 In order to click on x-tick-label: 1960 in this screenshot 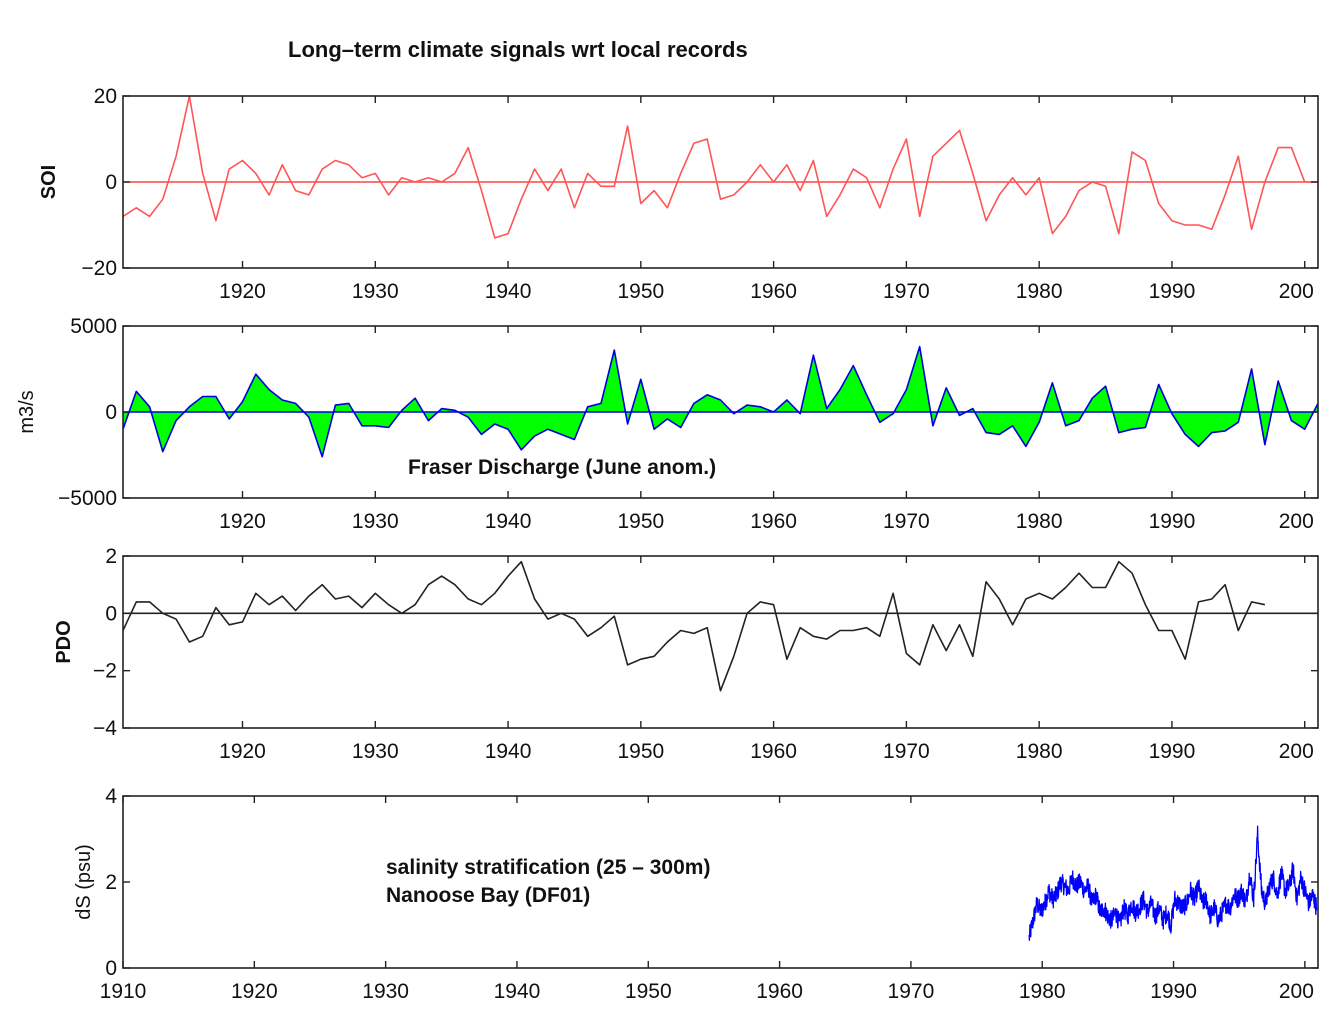, I will do `click(779, 991)`.